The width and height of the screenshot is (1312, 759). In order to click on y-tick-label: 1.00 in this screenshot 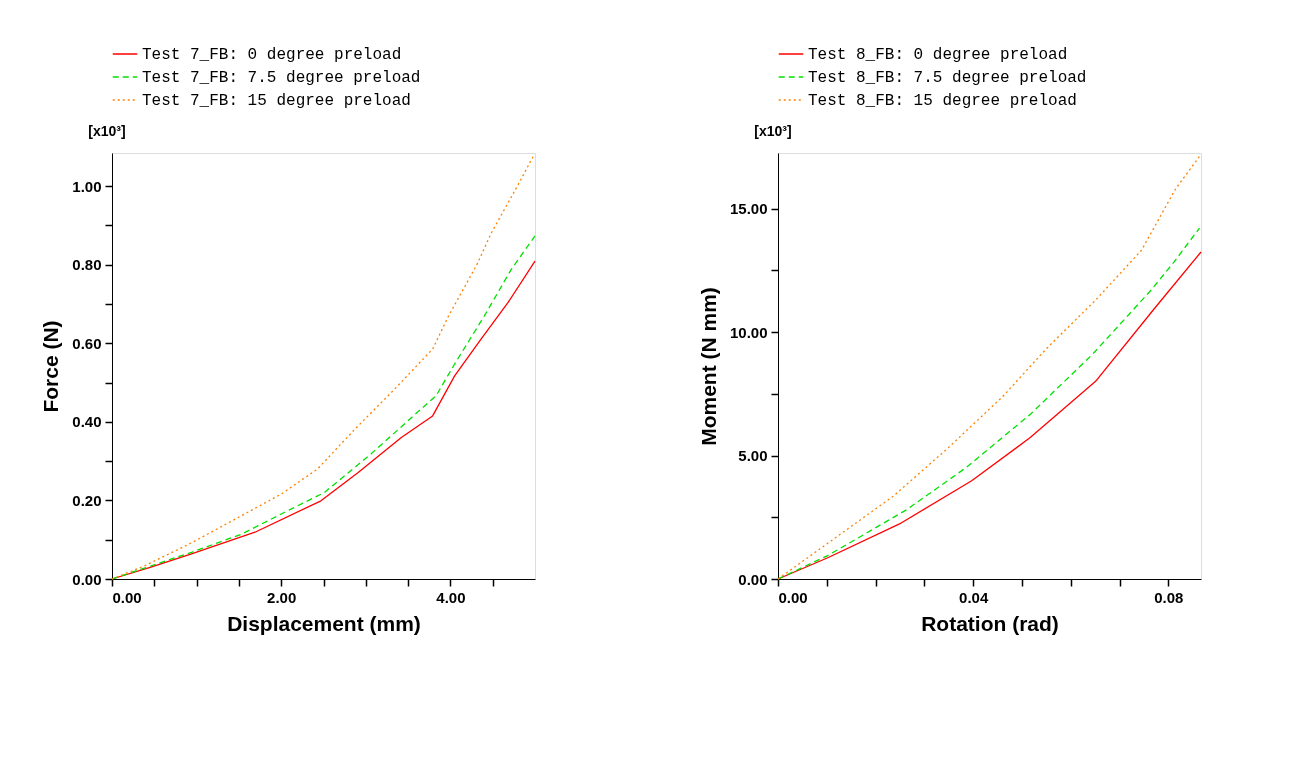, I will do `click(87, 186)`.